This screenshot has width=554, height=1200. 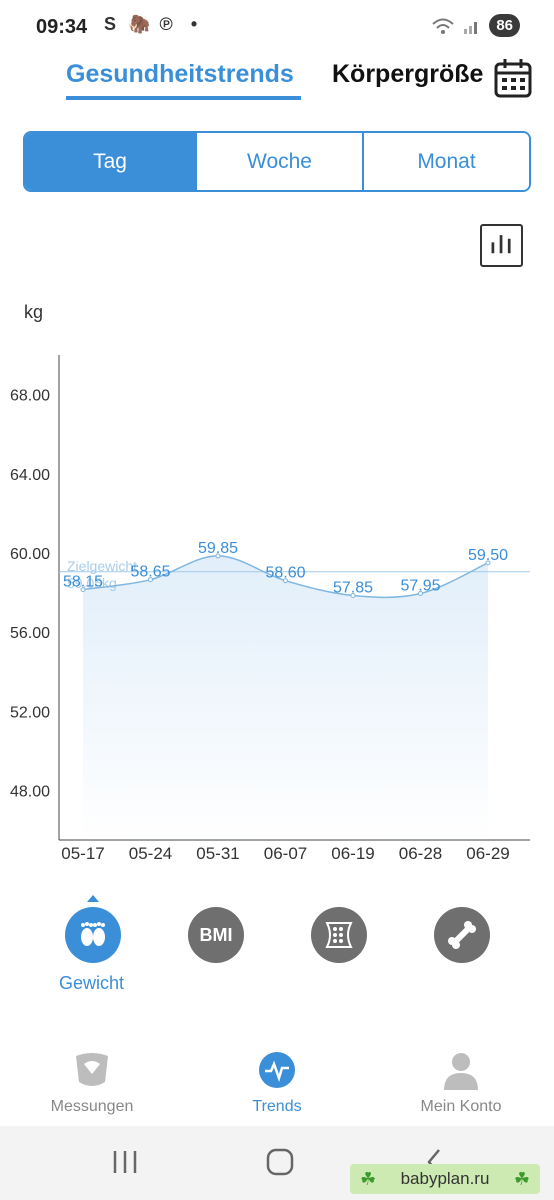 I want to click on period-selector: Tag Woche Monat, so click(x=277, y=161).